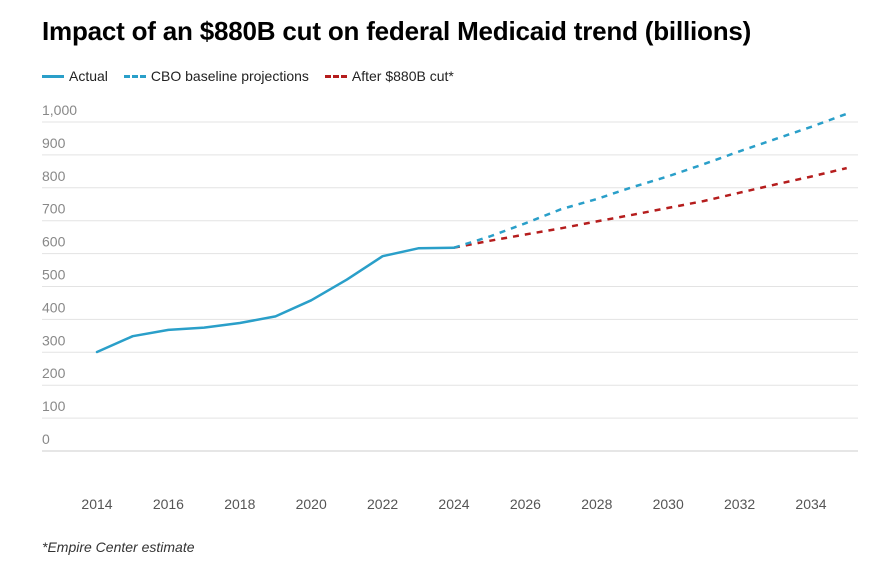  What do you see at coordinates (276, 316) in the screenshot?
I see `data-point-actual-2019` at bounding box center [276, 316].